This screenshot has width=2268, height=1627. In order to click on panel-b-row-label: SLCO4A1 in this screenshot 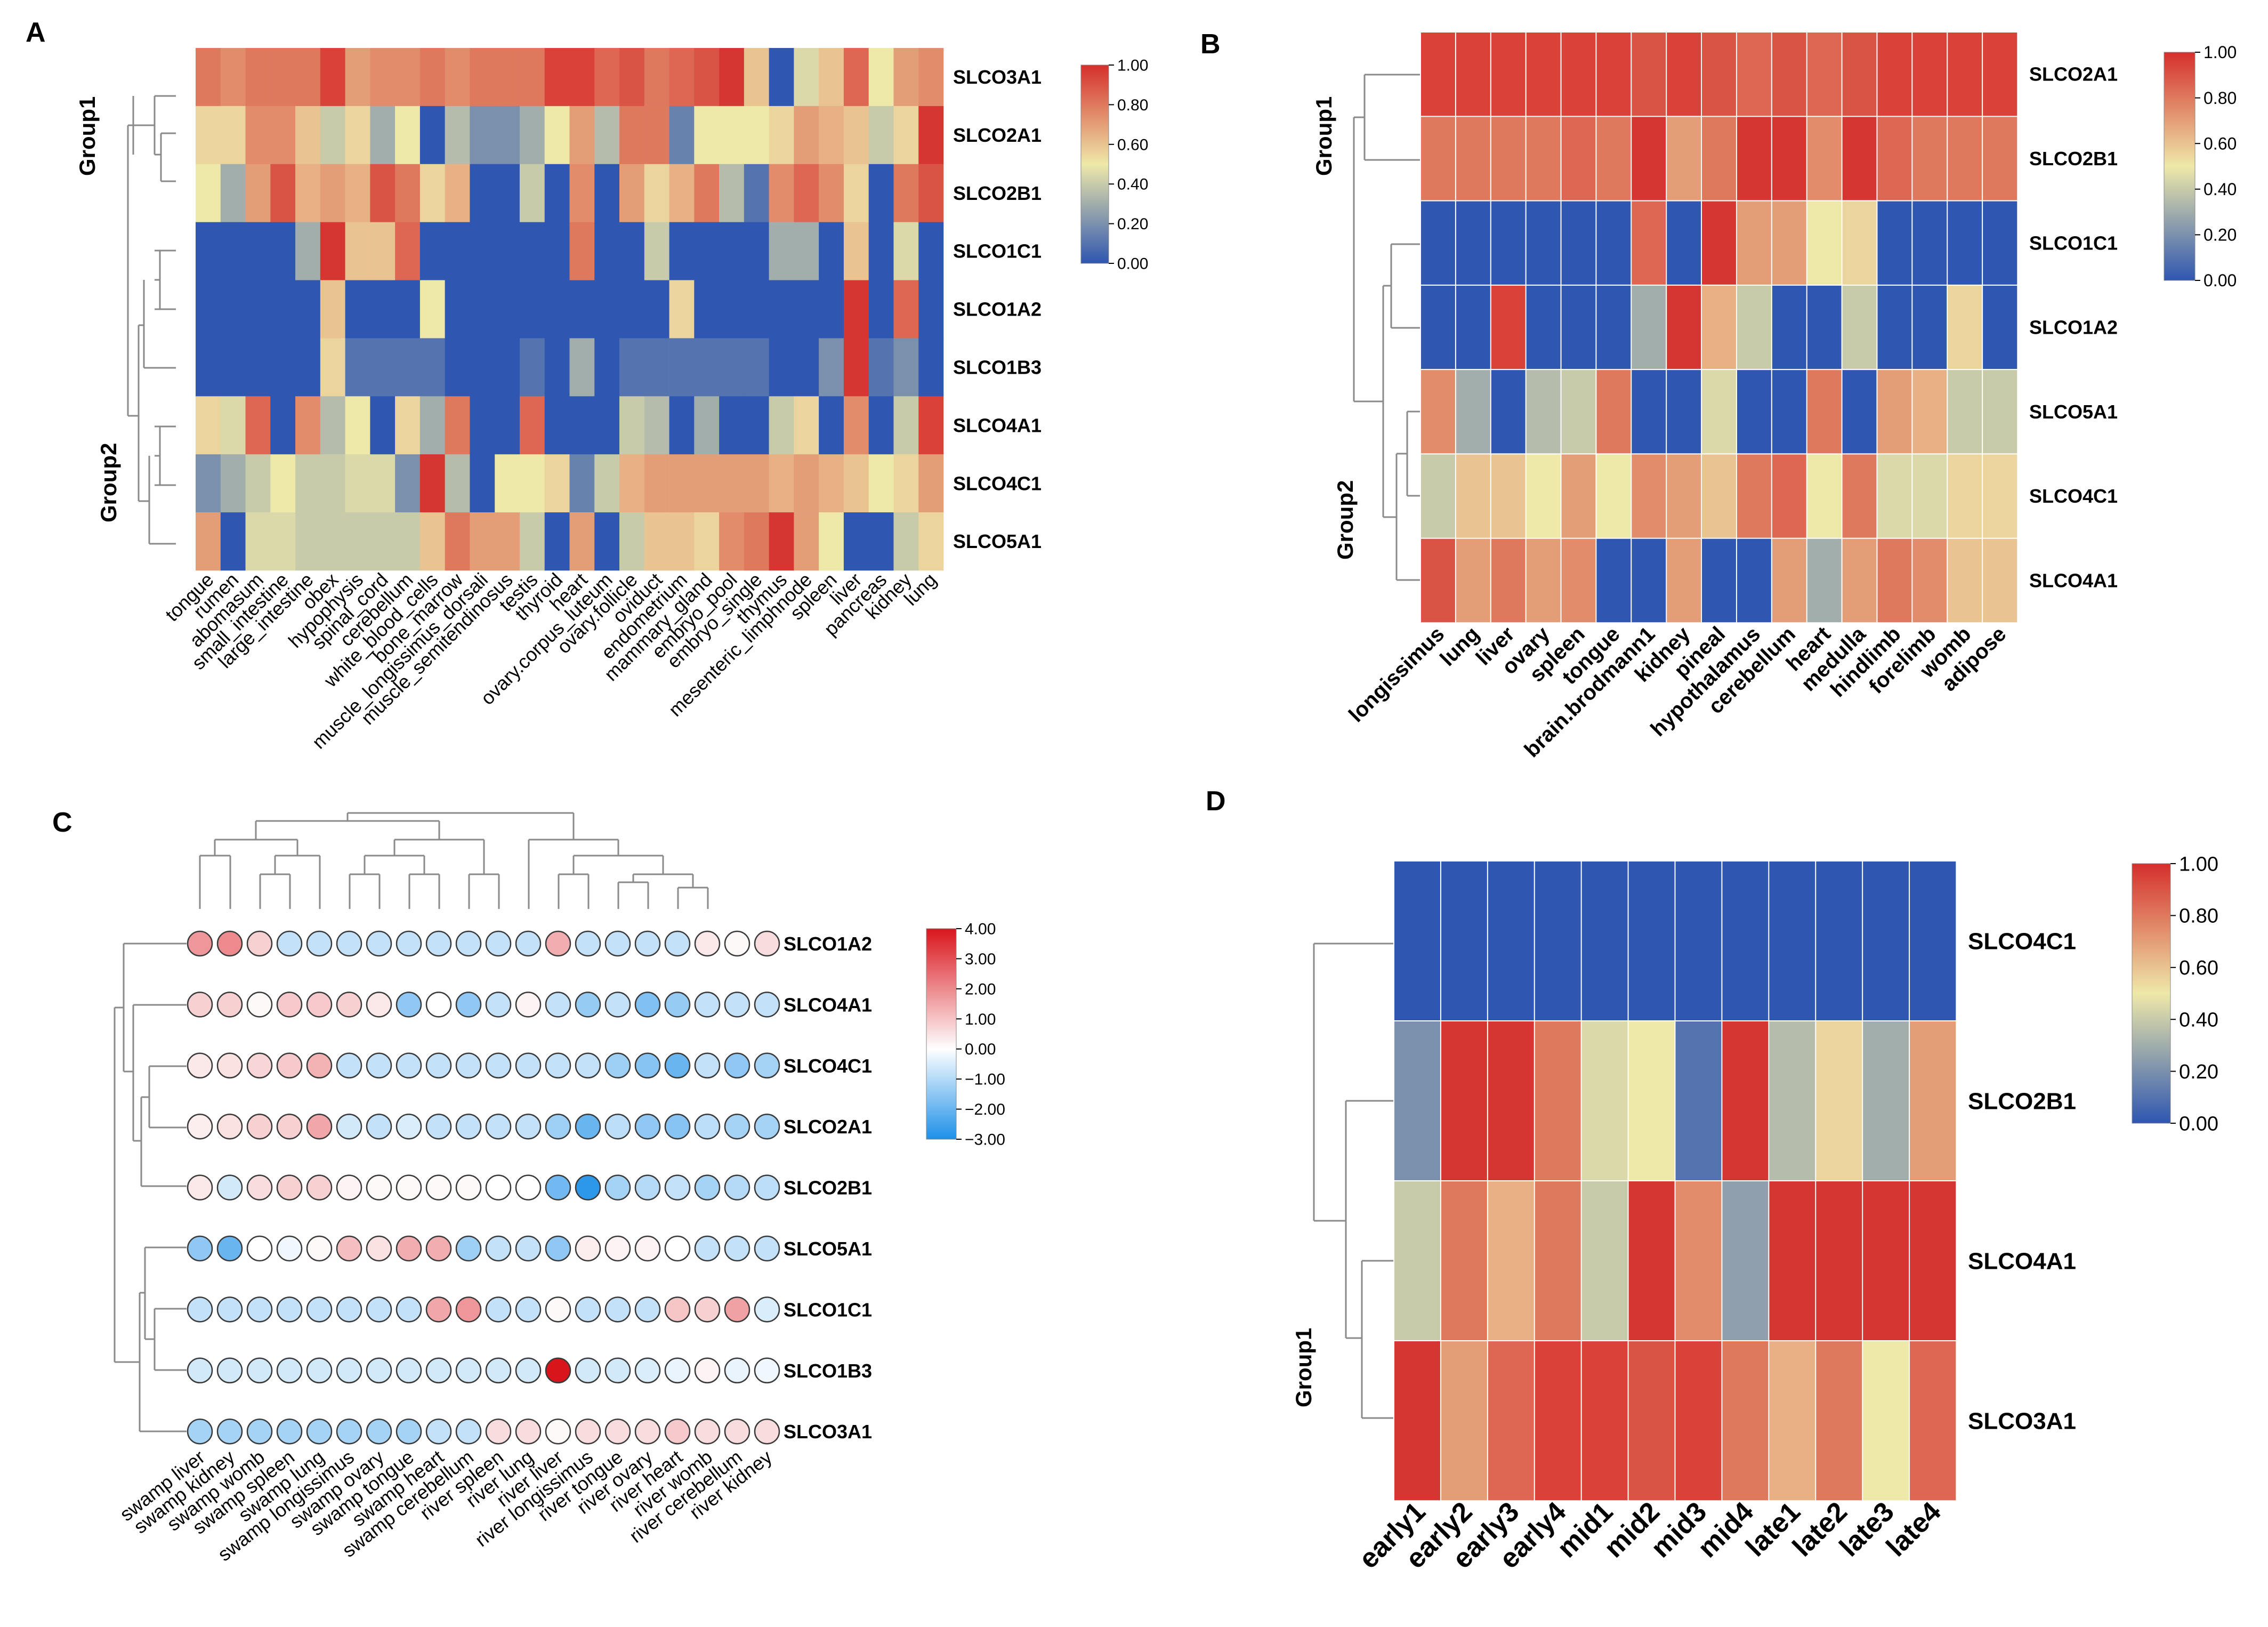, I will do `click(2073, 580)`.